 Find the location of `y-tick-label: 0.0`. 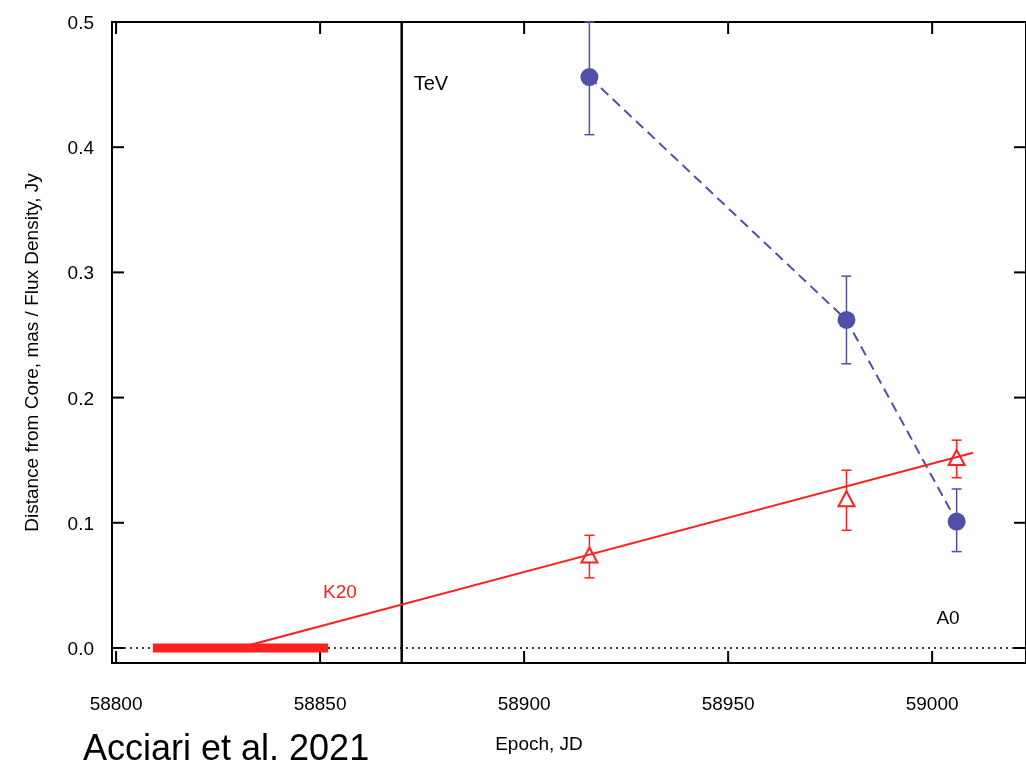

y-tick-label: 0.0 is located at coordinates (80, 648).